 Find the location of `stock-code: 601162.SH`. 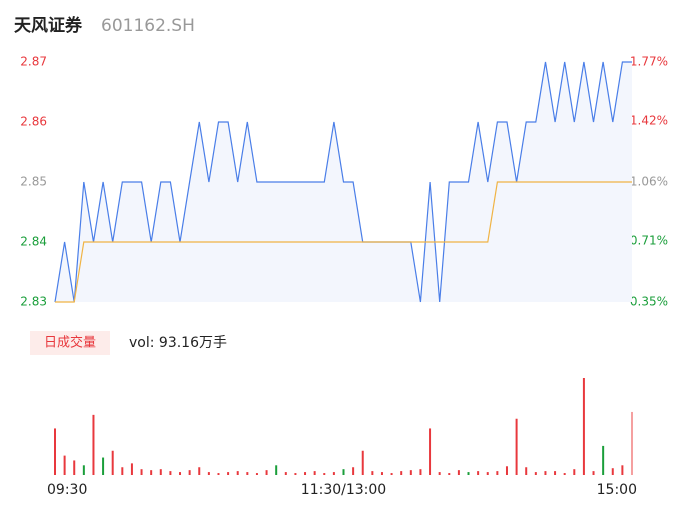

stock-code: 601162.SH is located at coordinates (148, 26).